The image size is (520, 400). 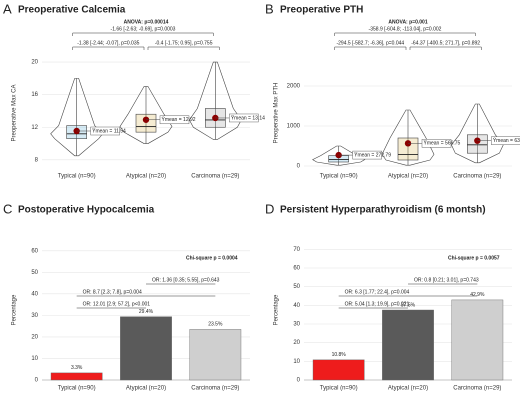 I want to click on value-label: 37.5%, so click(x=408, y=305).